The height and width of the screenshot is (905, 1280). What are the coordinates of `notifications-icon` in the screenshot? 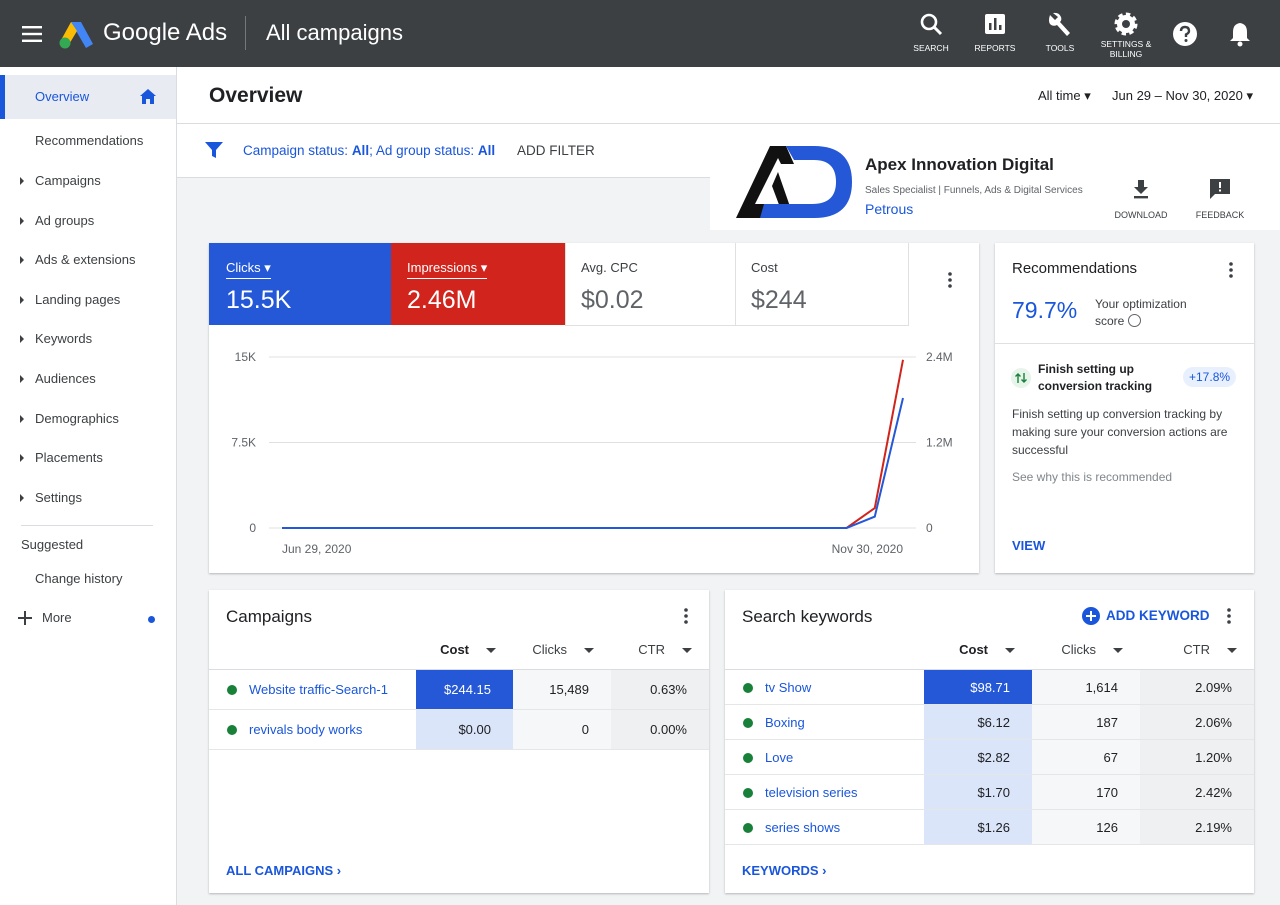 It's located at (1240, 34).